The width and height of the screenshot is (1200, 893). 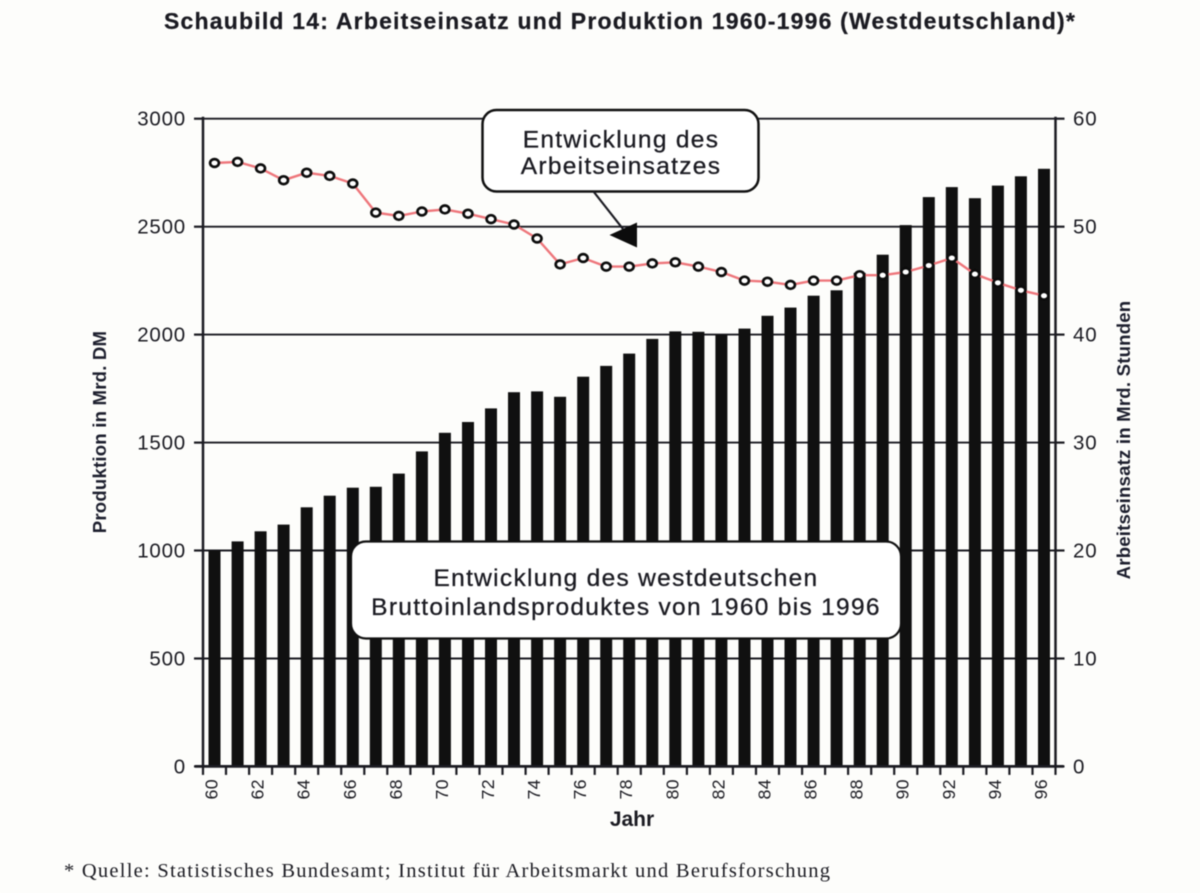 I want to click on svg-text: 500, so click(x=167, y=659).